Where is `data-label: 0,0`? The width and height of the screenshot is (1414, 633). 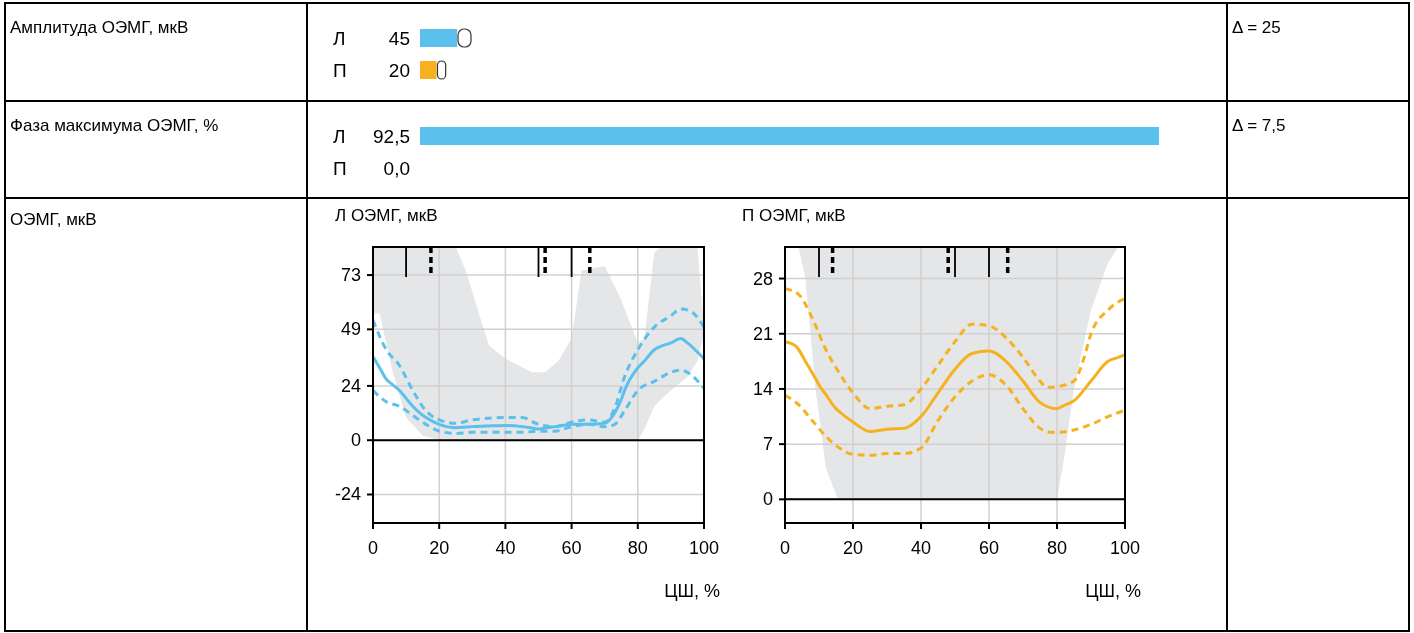
data-label: 0,0 is located at coordinates (396, 168).